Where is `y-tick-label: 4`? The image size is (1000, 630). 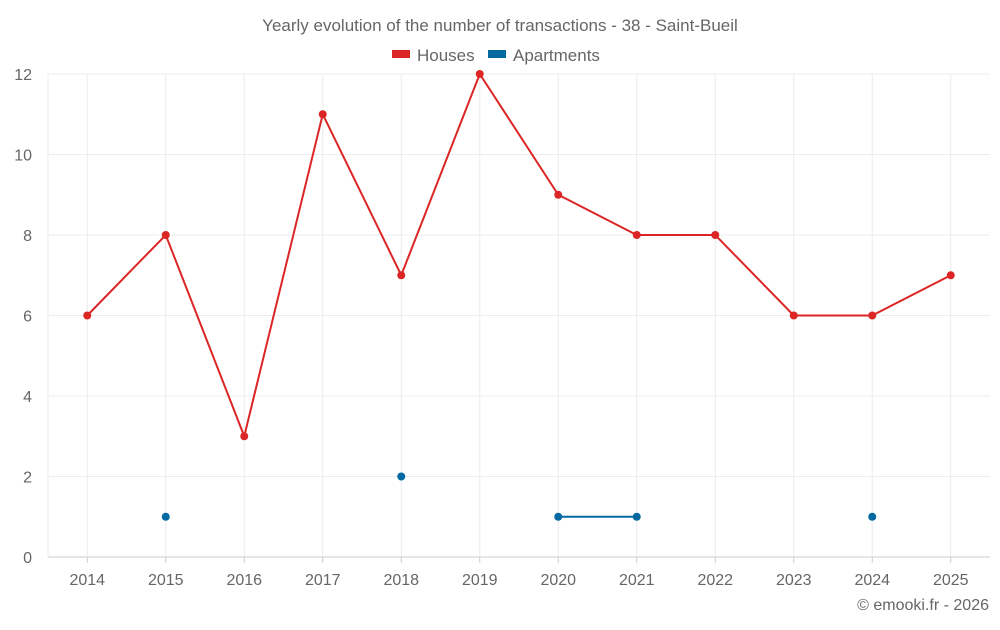
y-tick-label: 4 is located at coordinates (27, 397).